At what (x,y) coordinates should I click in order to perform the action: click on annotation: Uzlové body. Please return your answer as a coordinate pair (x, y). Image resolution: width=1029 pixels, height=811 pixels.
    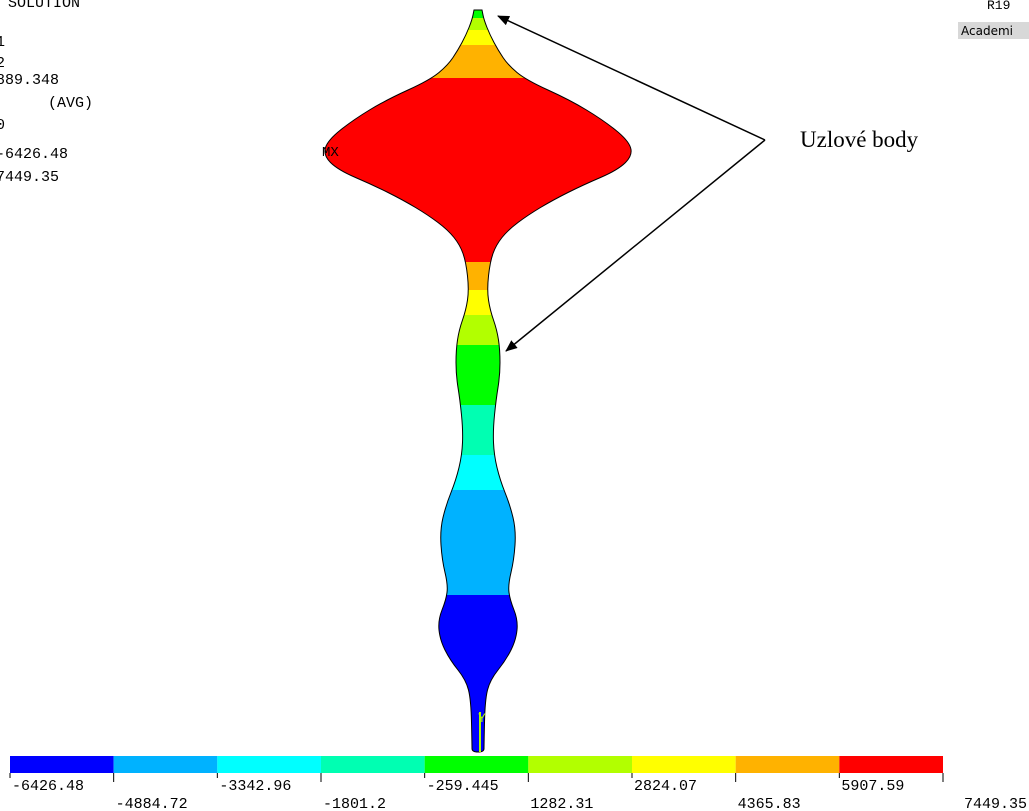
    Looking at the image, I should click on (859, 139).